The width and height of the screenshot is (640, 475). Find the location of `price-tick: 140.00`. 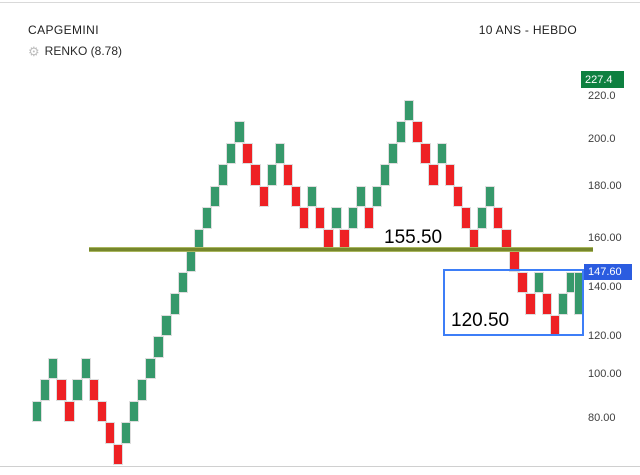

price-tick: 140.00 is located at coordinates (605, 287).